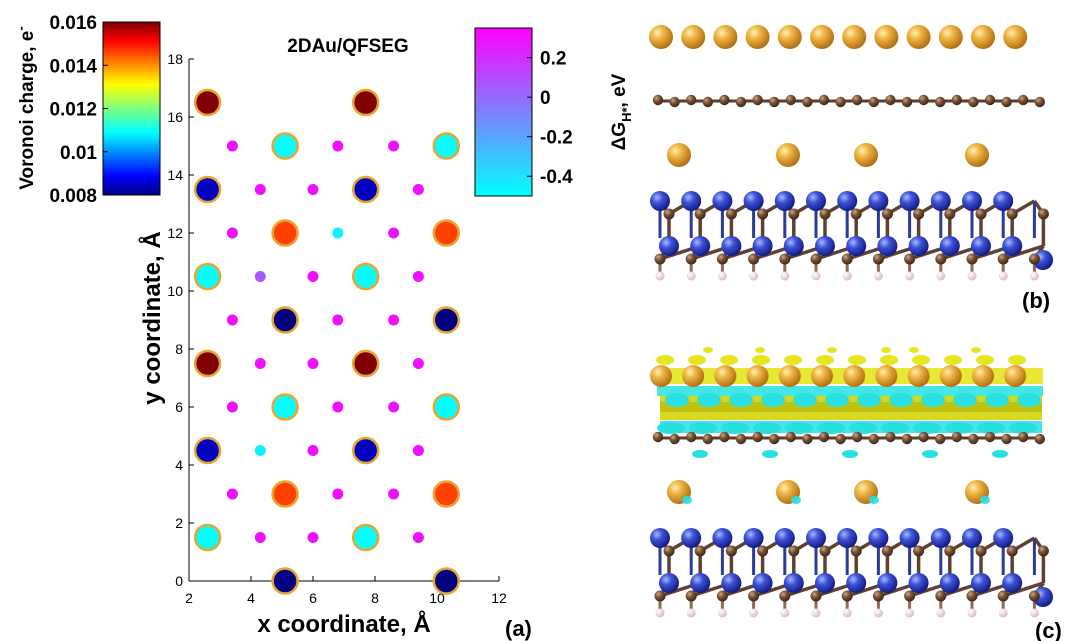 The height and width of the screenshot is (641, 1070). I want to click on x-tick-label: 2, so click(189, 598).